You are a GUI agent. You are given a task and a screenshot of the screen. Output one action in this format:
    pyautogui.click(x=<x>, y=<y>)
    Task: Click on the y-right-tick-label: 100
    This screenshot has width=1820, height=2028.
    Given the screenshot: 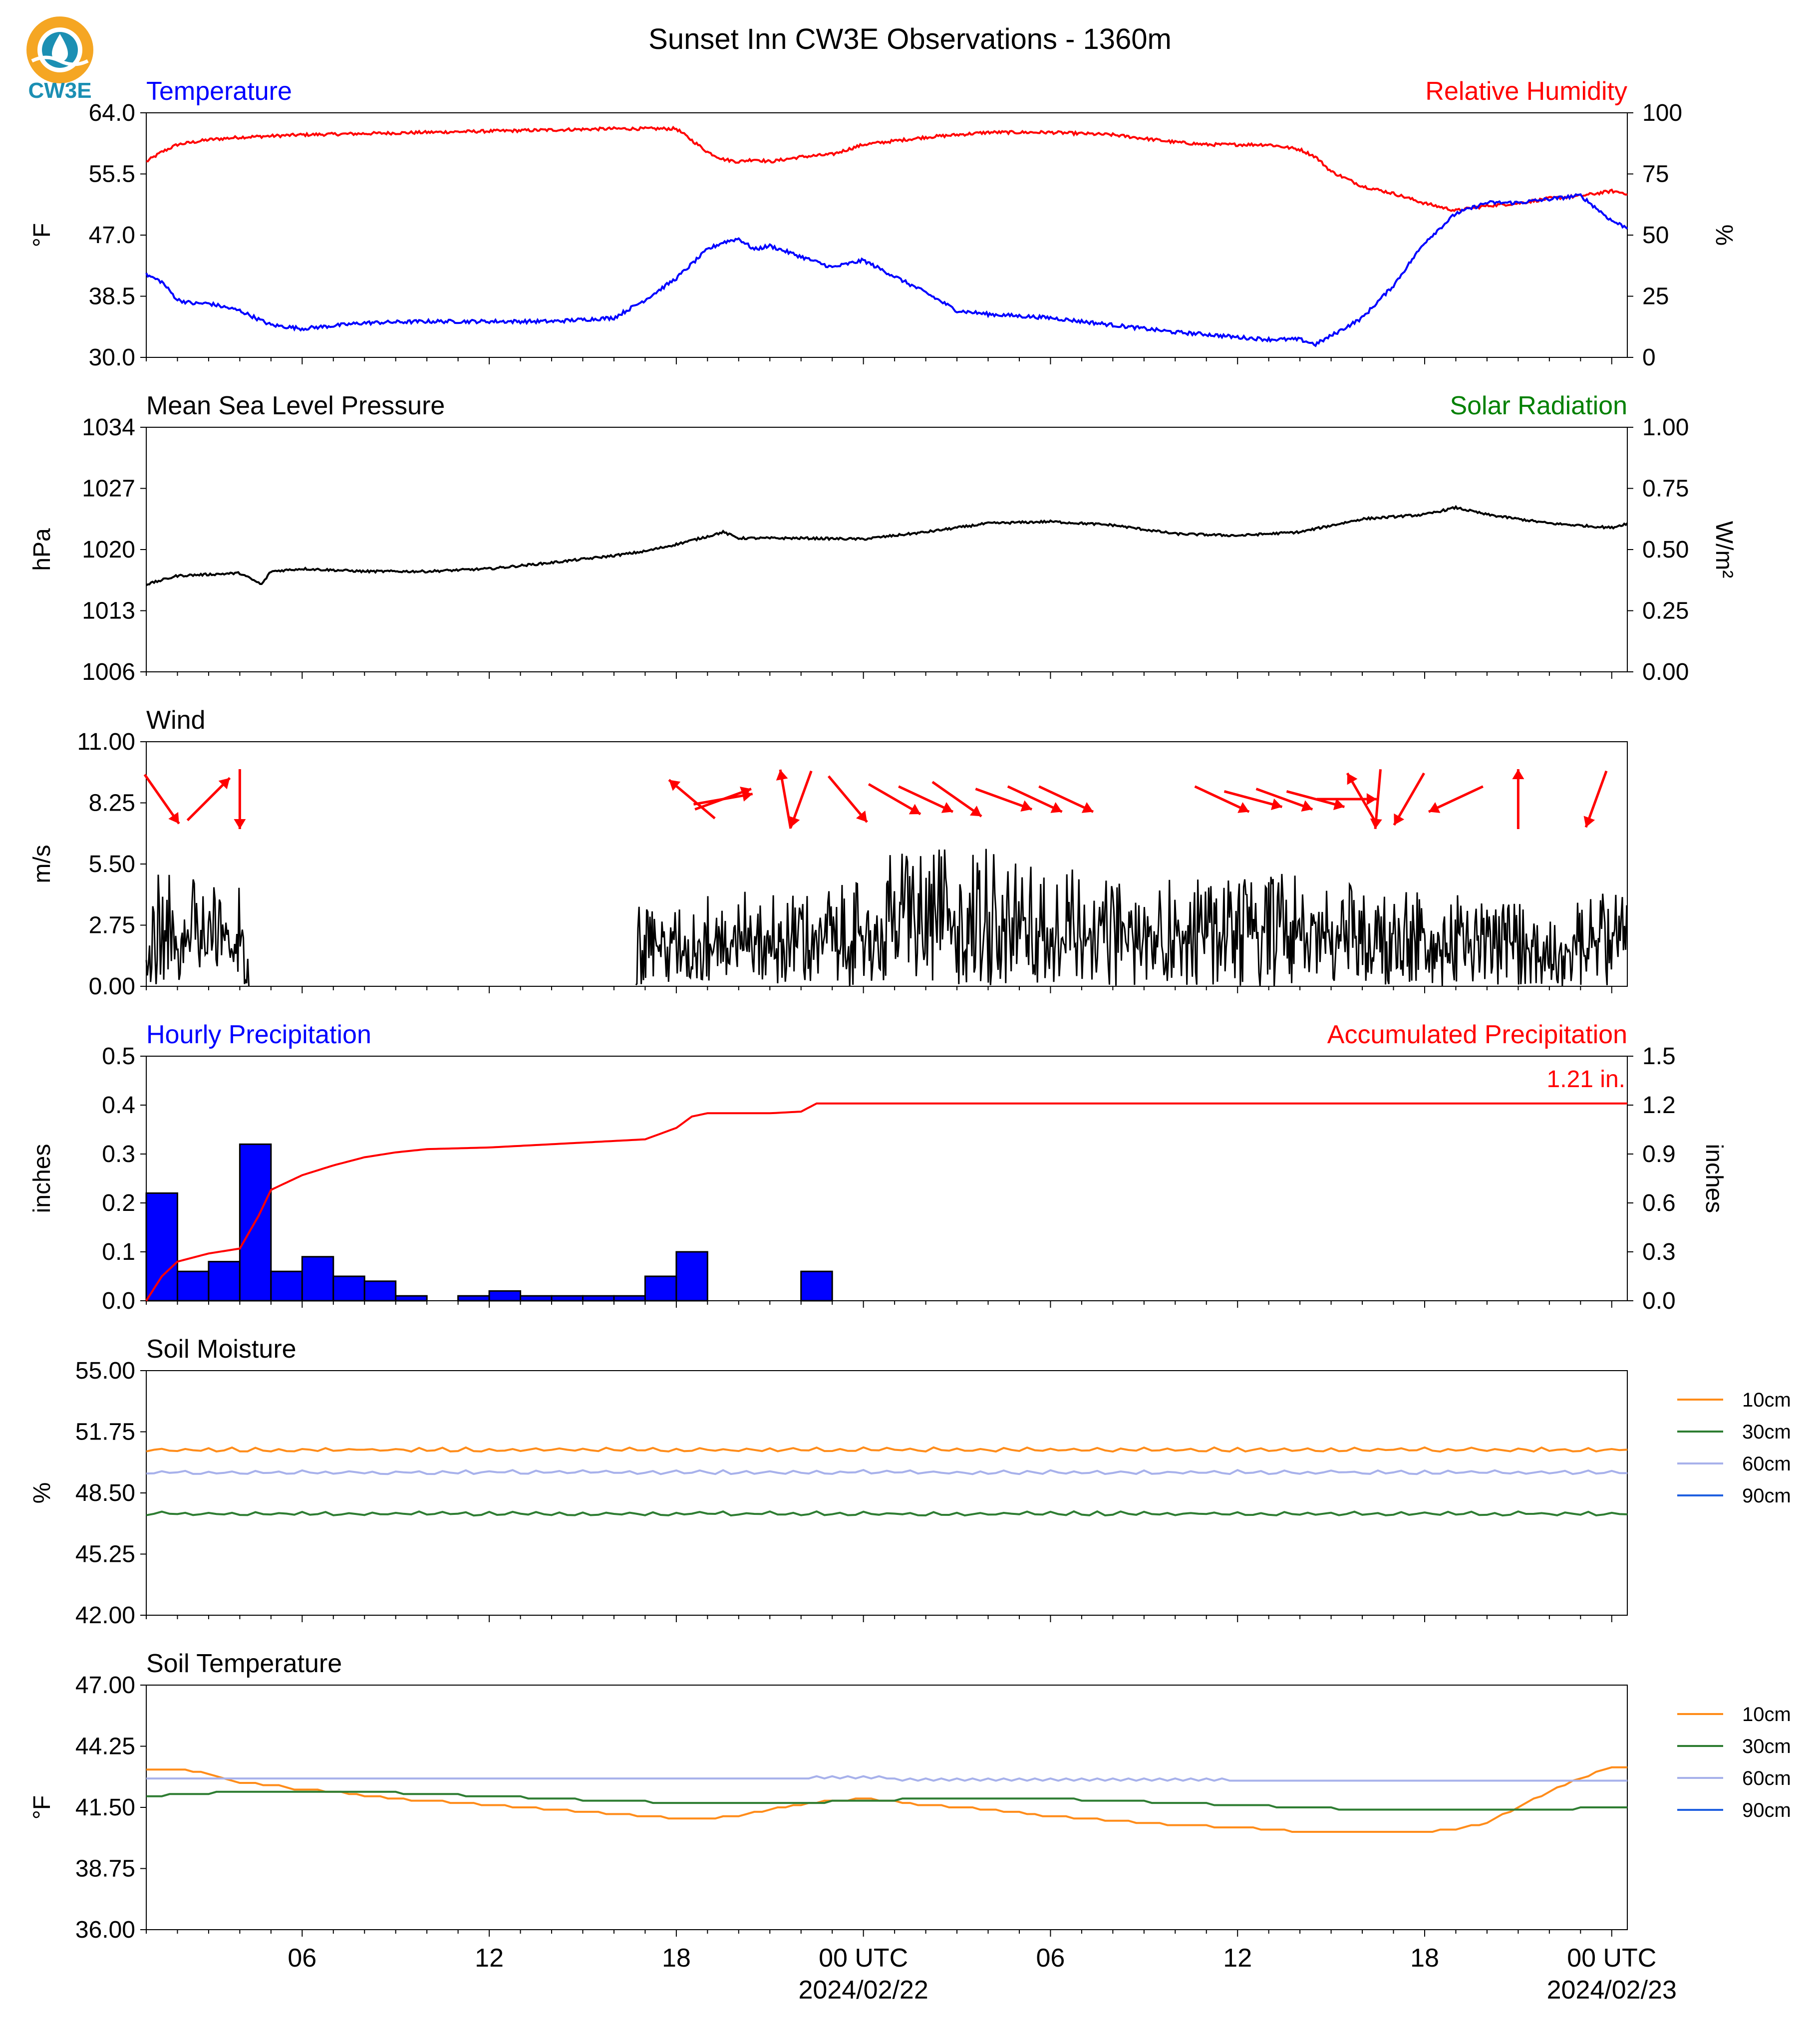 What is the action you would take?
    pyautogui.click(x=1662, y=113)
    